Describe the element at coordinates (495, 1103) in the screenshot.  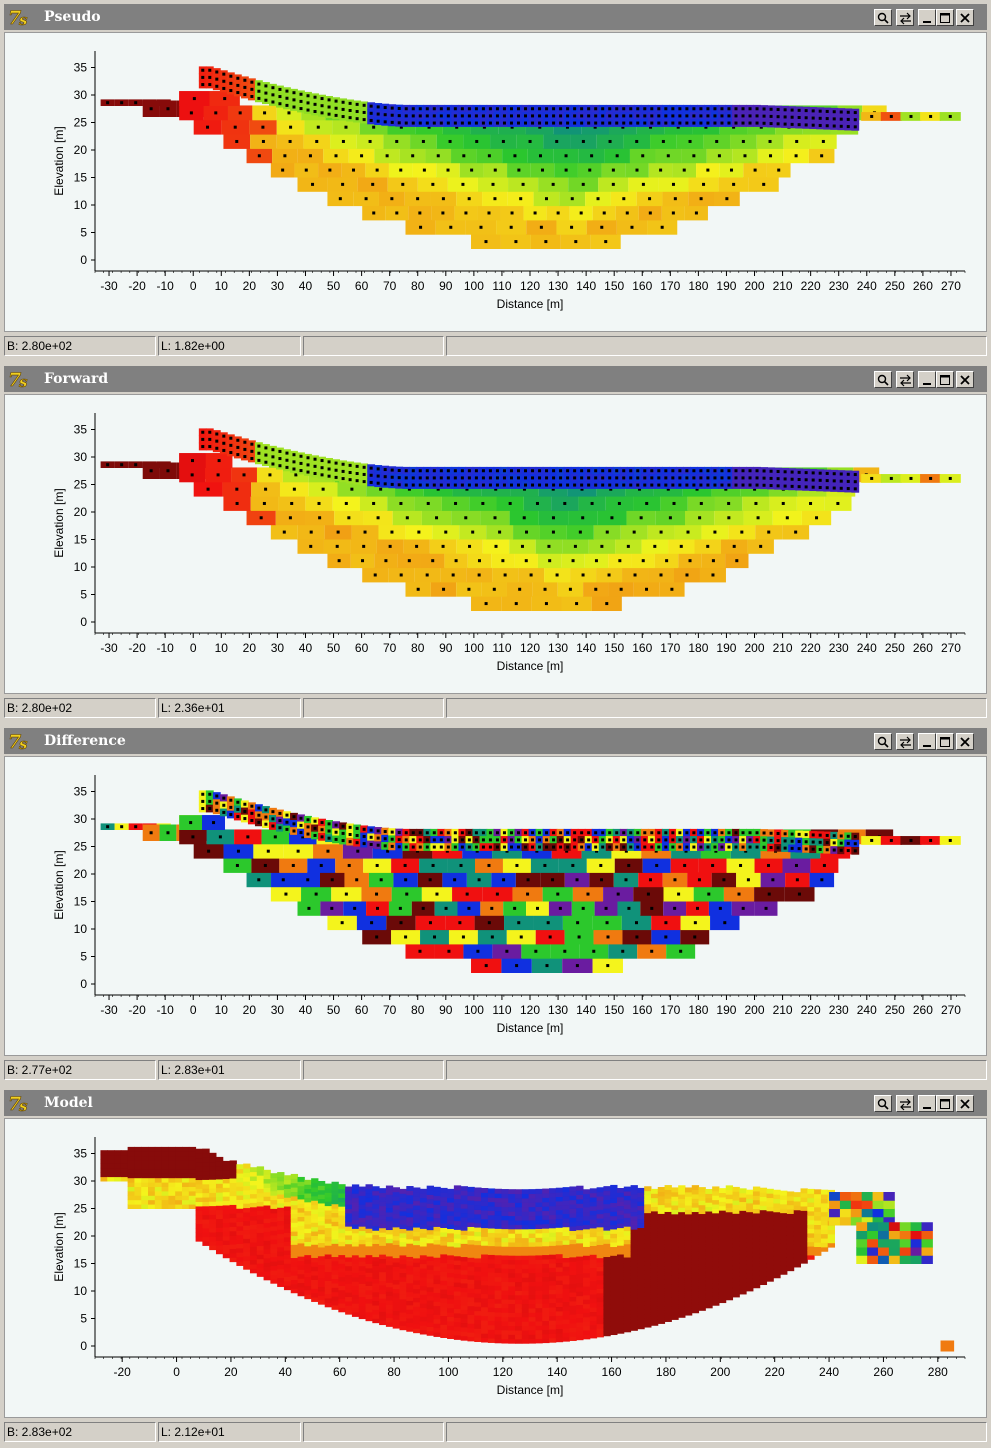
I see `window-titlebar: 7 s Model` at that location.